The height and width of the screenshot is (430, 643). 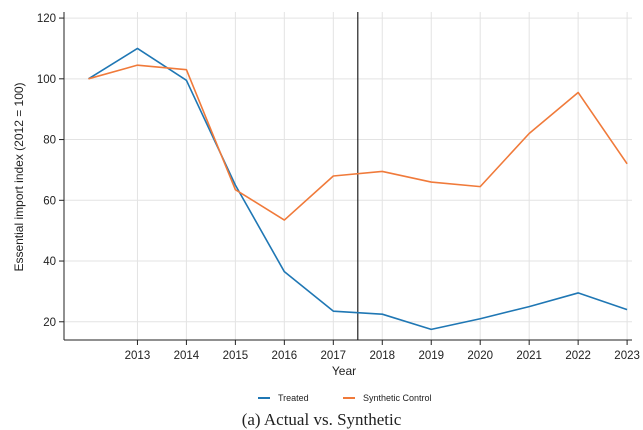 I want to click on y-axis-label: Essential import index (2012 = 100), so click(x=19, y=176).